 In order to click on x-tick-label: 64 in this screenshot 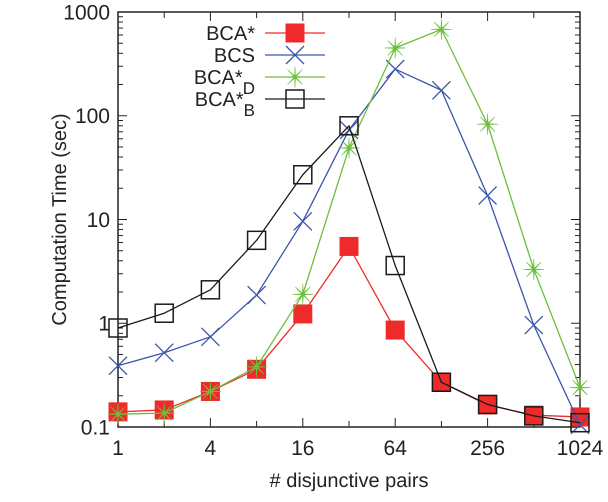, I will do `click(396, 448)`.